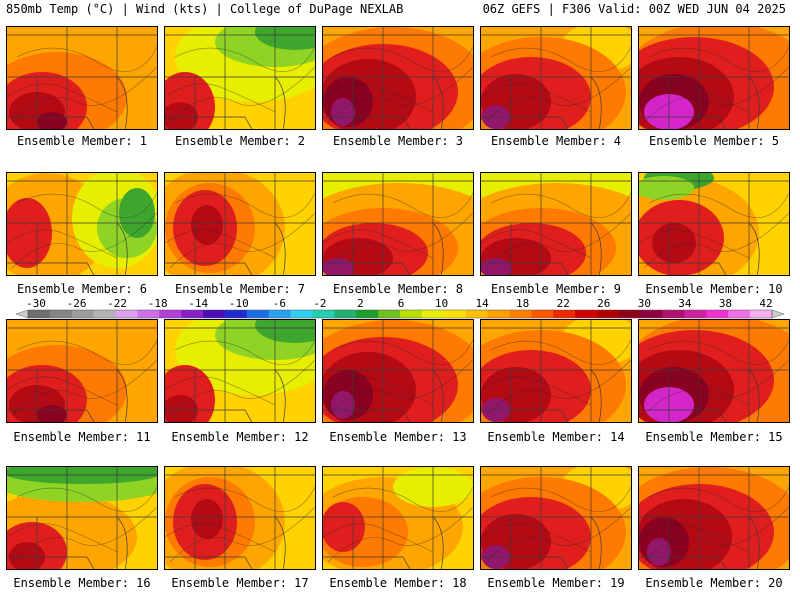 Image resolution: width=800 pixels, height=600 pixels. I want to click on ensemble-member-label: Ensemble Member: 16, so click(82, 583).